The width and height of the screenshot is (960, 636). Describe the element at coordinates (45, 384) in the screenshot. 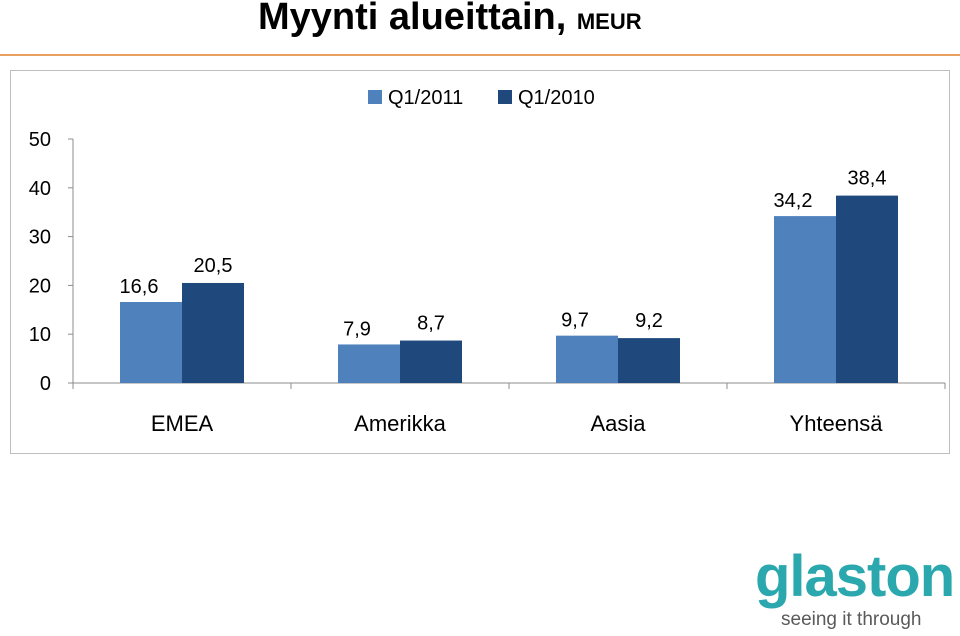

I see `y-tick-label: 0` at that location.